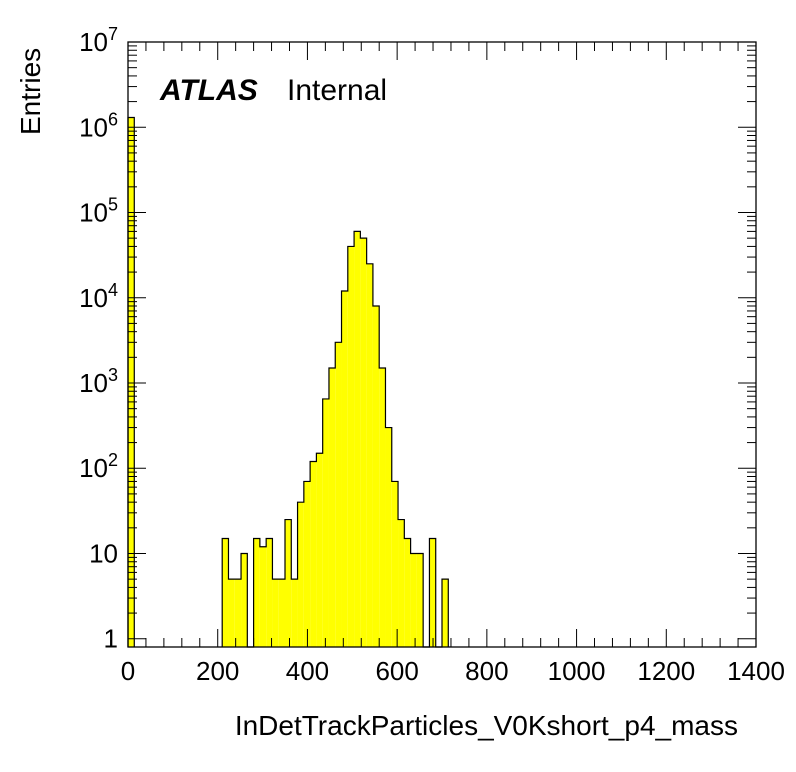 The height and width of the screenshot is (772, 796). I want to click on x-tick-label: 600, so click(396, 671).